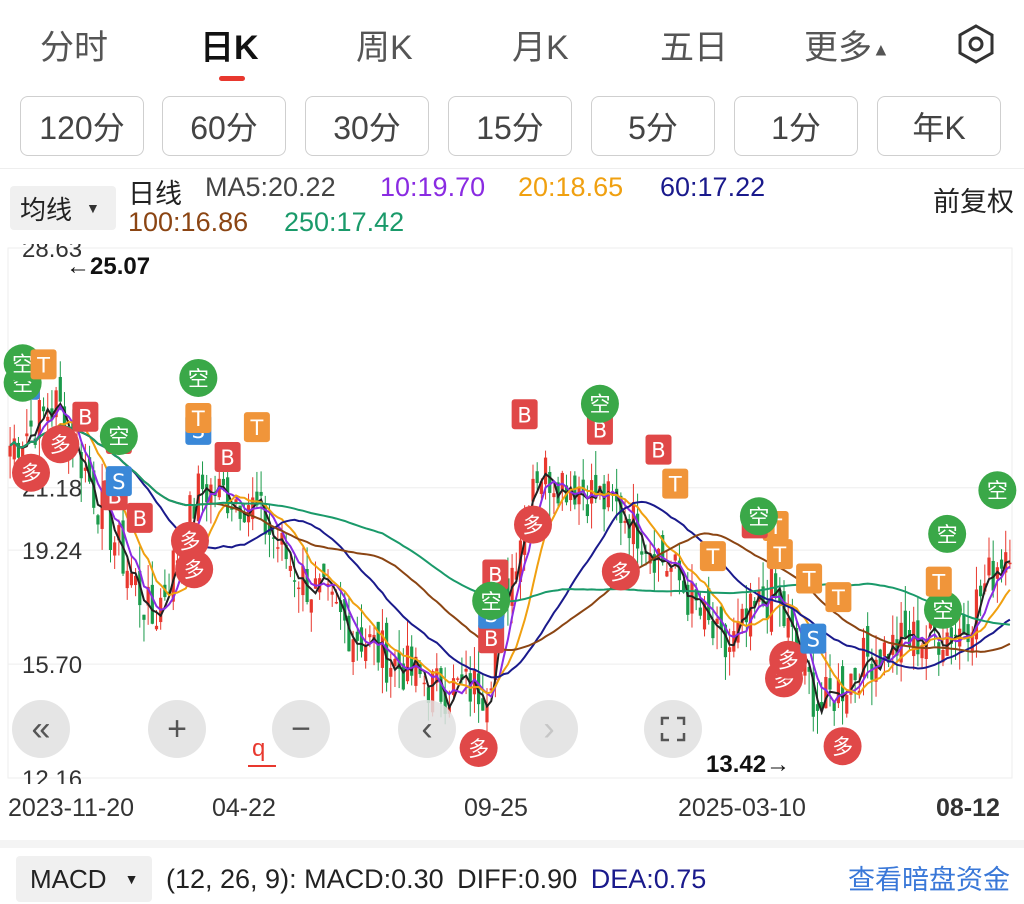 The height and width of the screenshot is (904, 1024). I want to click on period-120min-button: 120分, so click(82, 126).